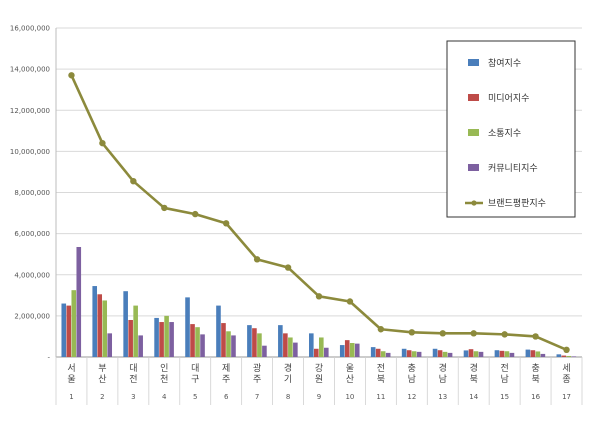 The height and width of the screenshot is (425, 600). Describe the element at coordinates (349, 397) in the screenshot. I see `category-index: 10` at that location.